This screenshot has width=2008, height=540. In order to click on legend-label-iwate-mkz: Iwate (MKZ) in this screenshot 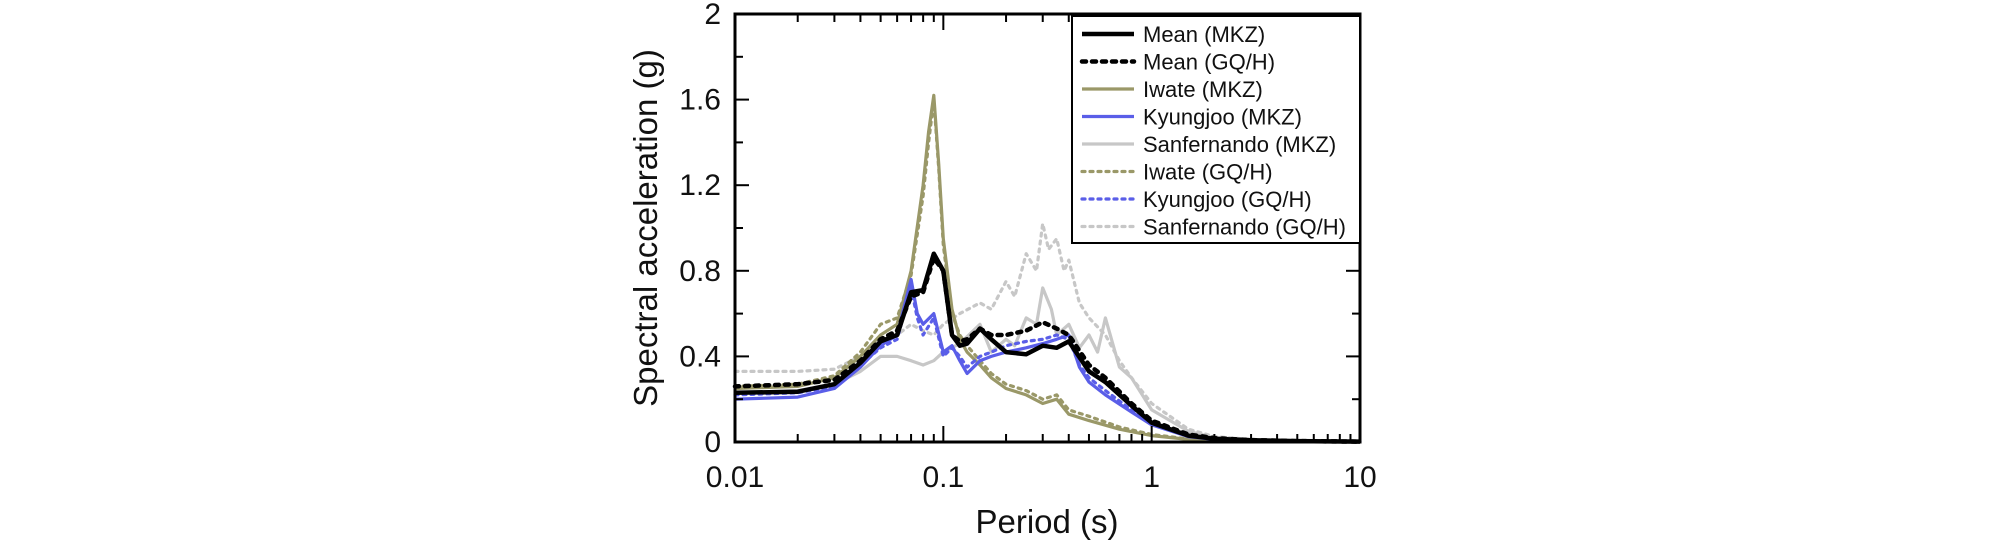, I will do `click(1203, 89)`.